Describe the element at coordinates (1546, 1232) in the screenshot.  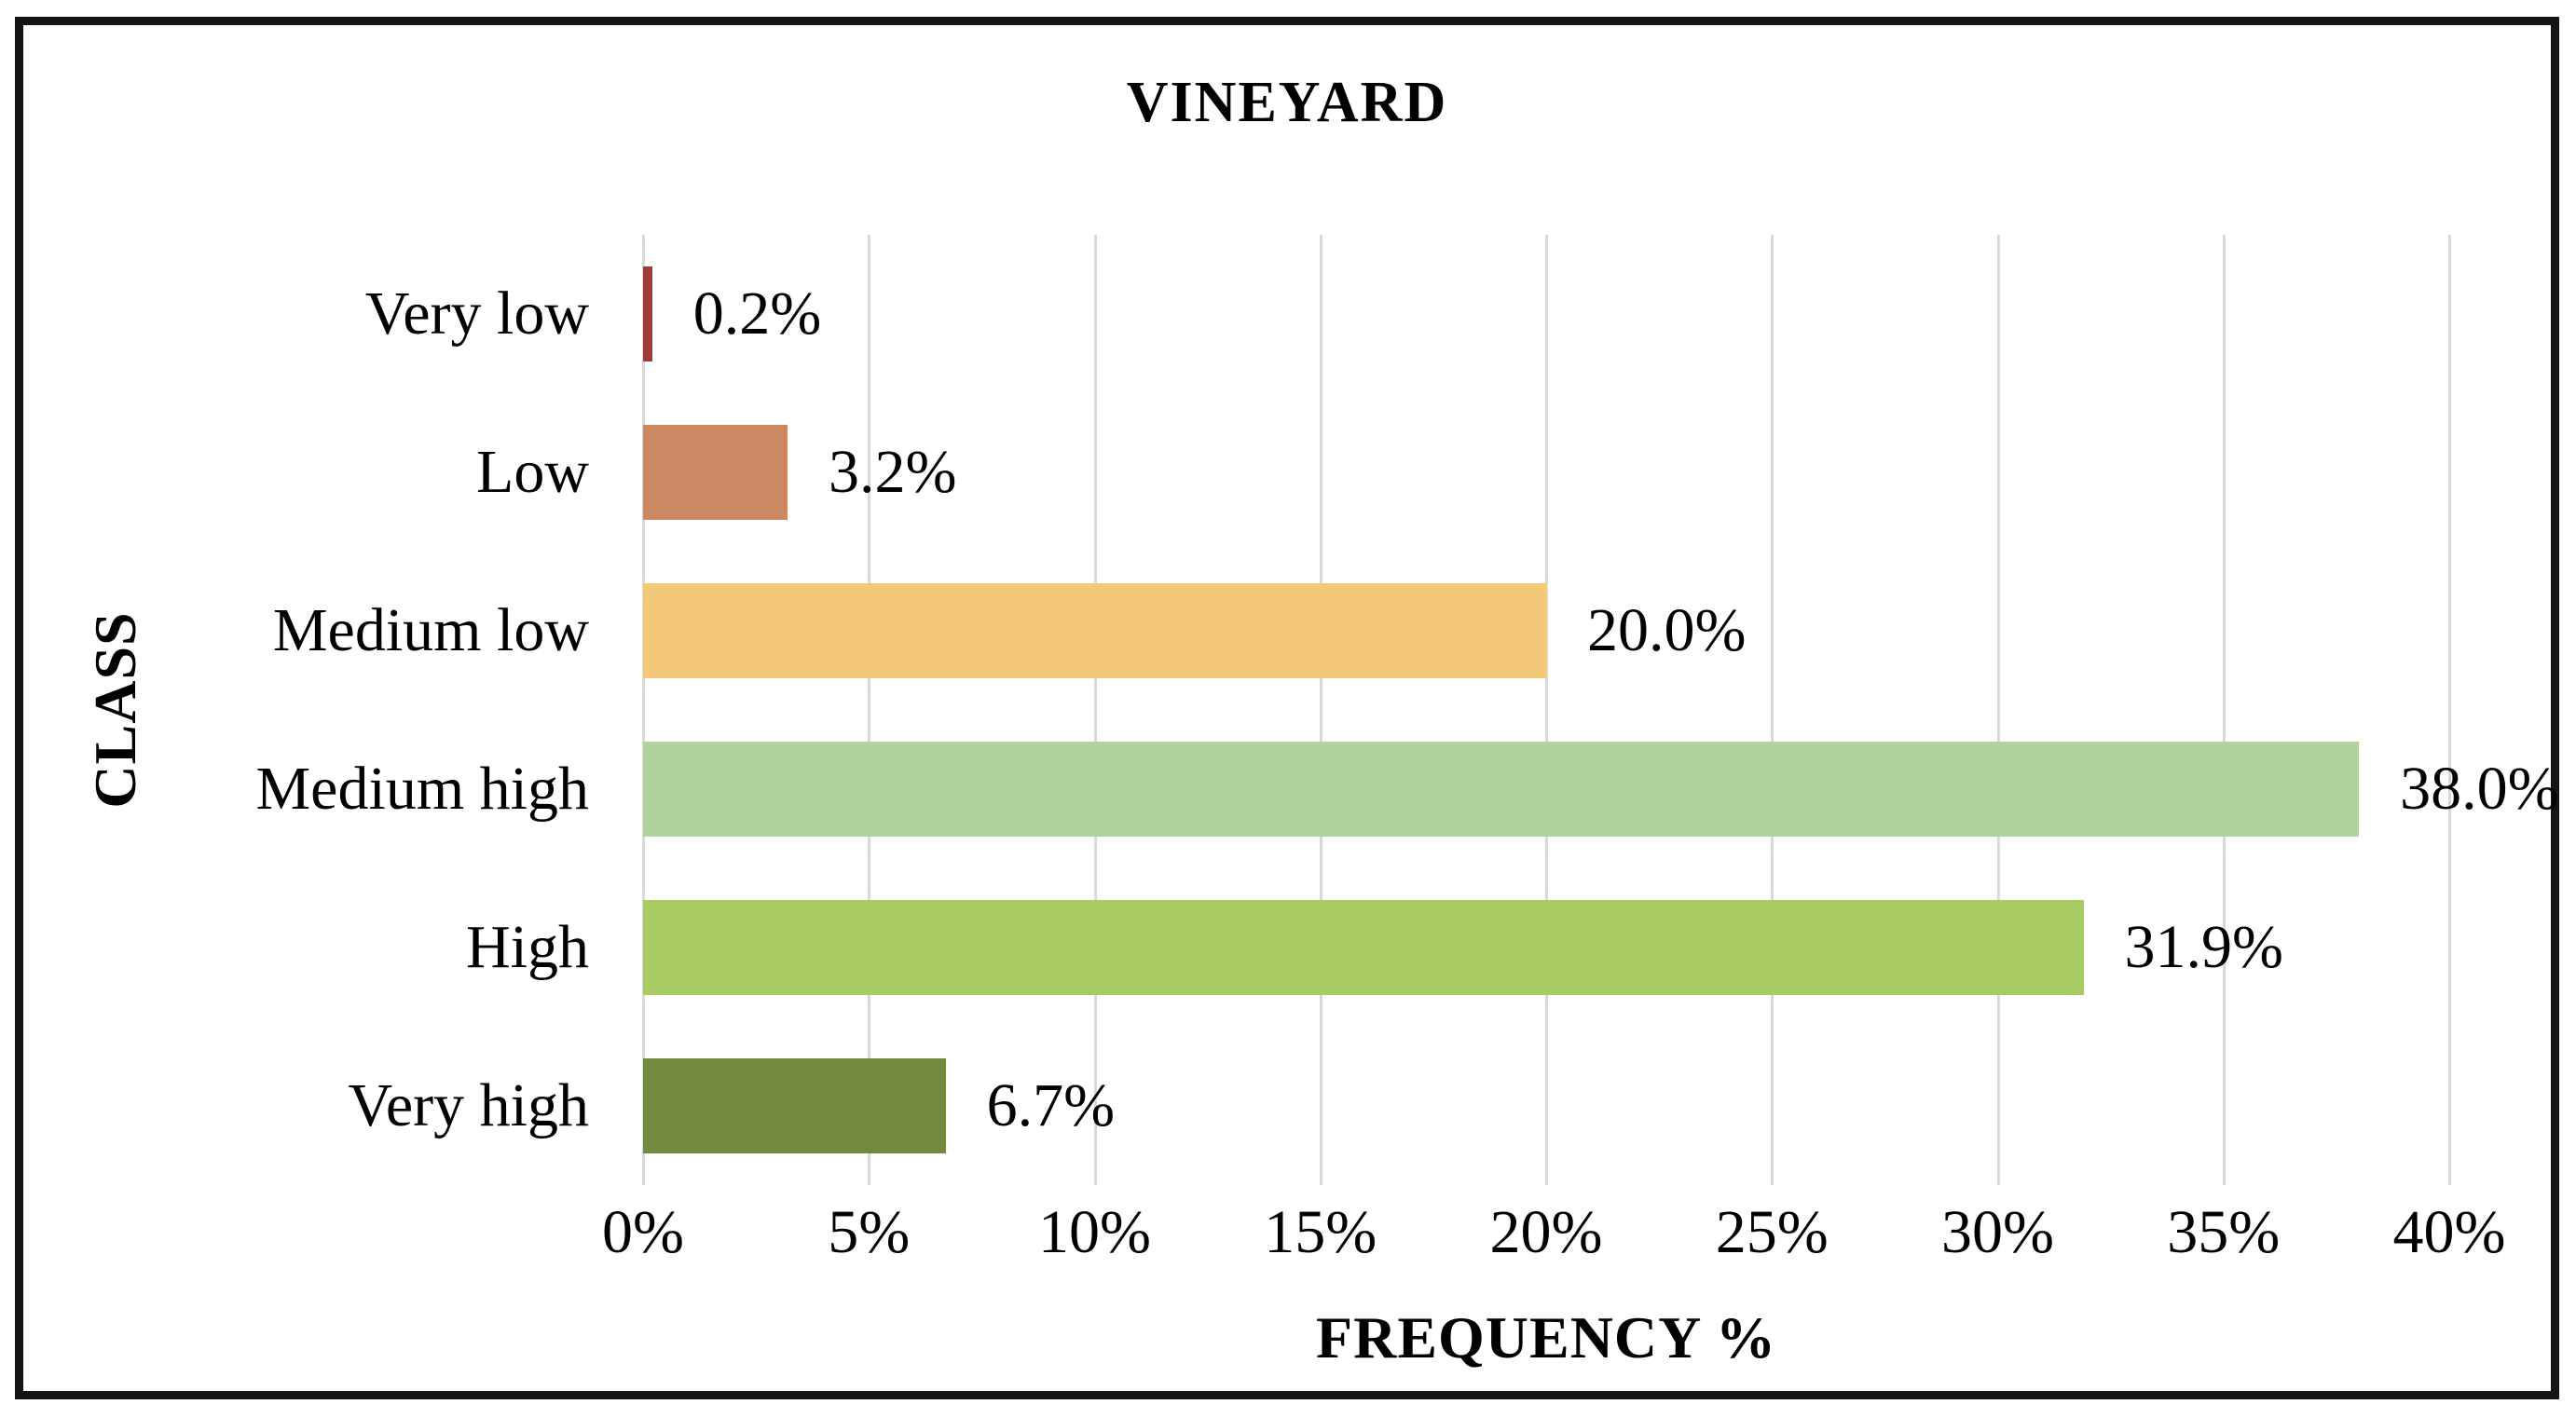
I see `x-tick-label: 20%` at that location.